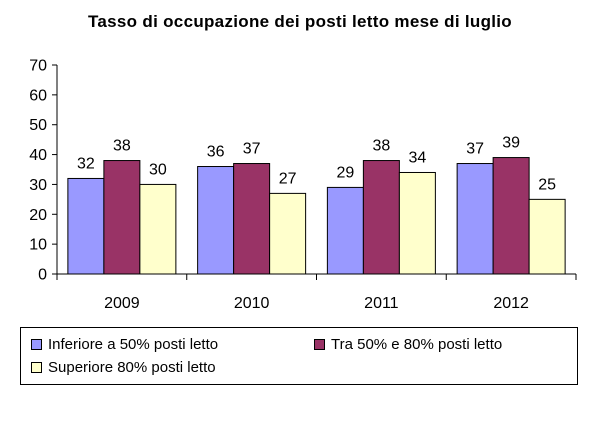 Image resolution: width=600 pixels, height=421 pixels. I want to click on legend-item-inferiore: Inferiore a 50% posti letto, so click(124, 344).